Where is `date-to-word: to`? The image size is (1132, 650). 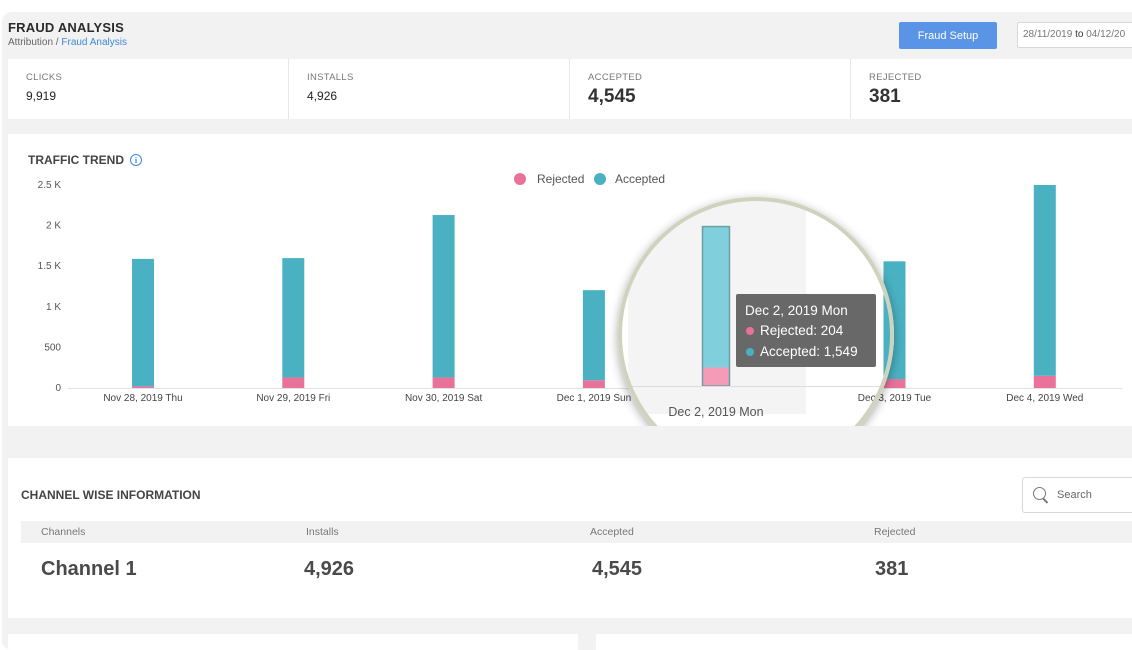 date-to-word: to is located at coordinates (1079, 34).